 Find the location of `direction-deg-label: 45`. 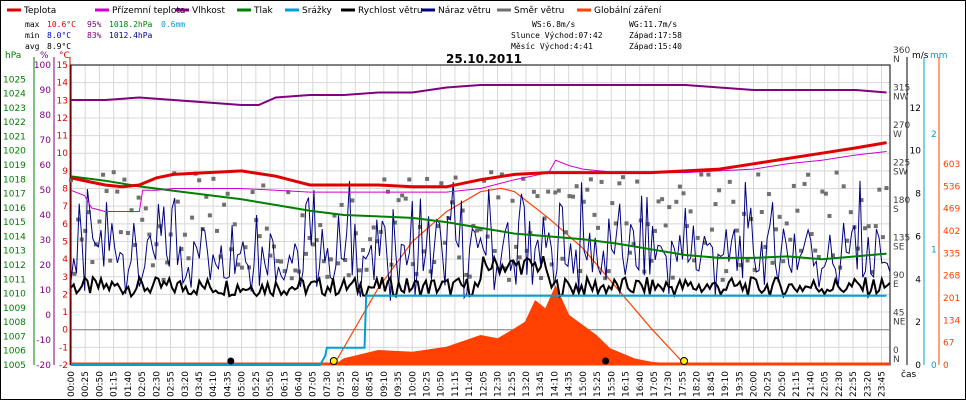

direction-deg-label: 45 is located at coordinates (898, 314).